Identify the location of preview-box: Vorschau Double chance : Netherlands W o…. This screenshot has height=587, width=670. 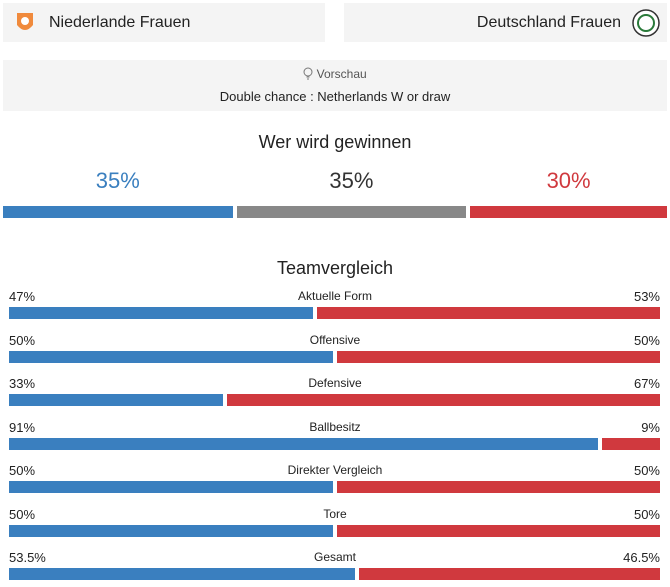
(335, 85).